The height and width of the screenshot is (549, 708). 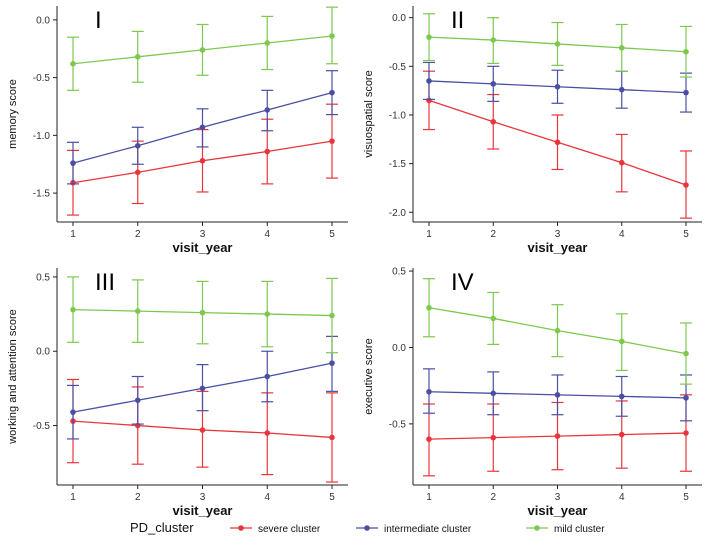 I want to click on y-tick-label: -1.0, so click(x=398, y=115).